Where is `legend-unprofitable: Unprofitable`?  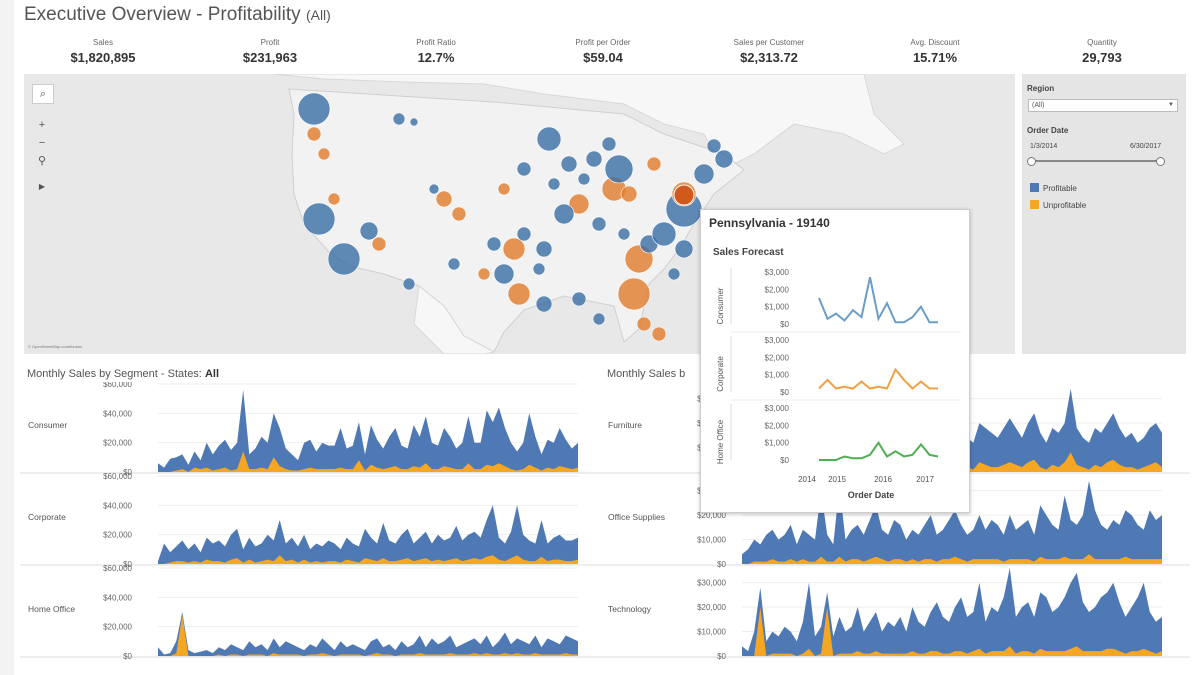
legend-unprofitable: Unprofitable is located at coordinates (1058, 205).